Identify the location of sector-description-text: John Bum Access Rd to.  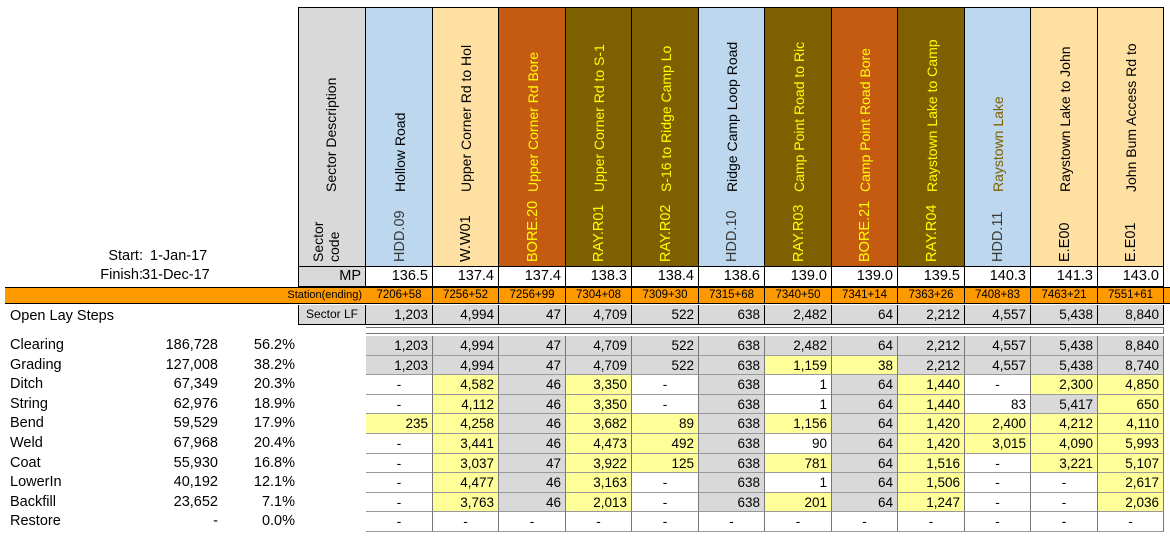
(1131, 117).